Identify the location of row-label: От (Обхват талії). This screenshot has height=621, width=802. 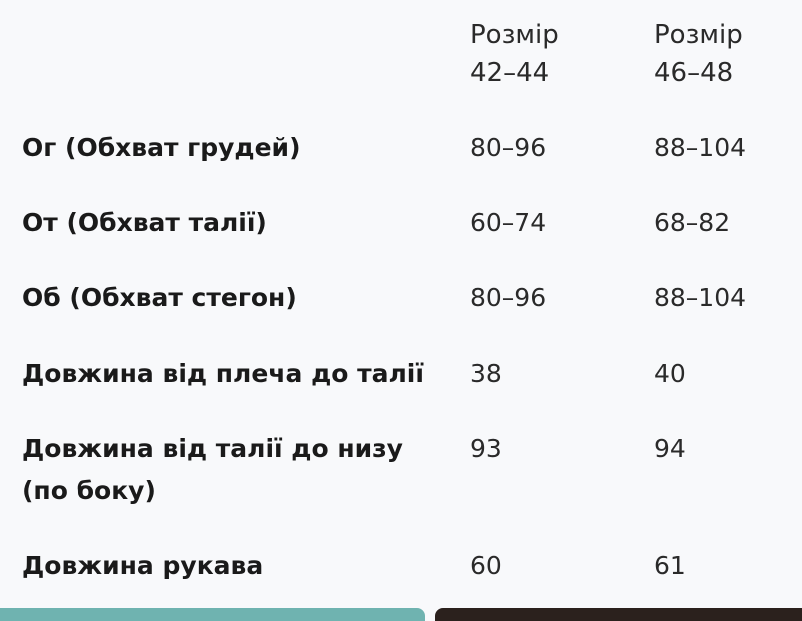
(144, 222).